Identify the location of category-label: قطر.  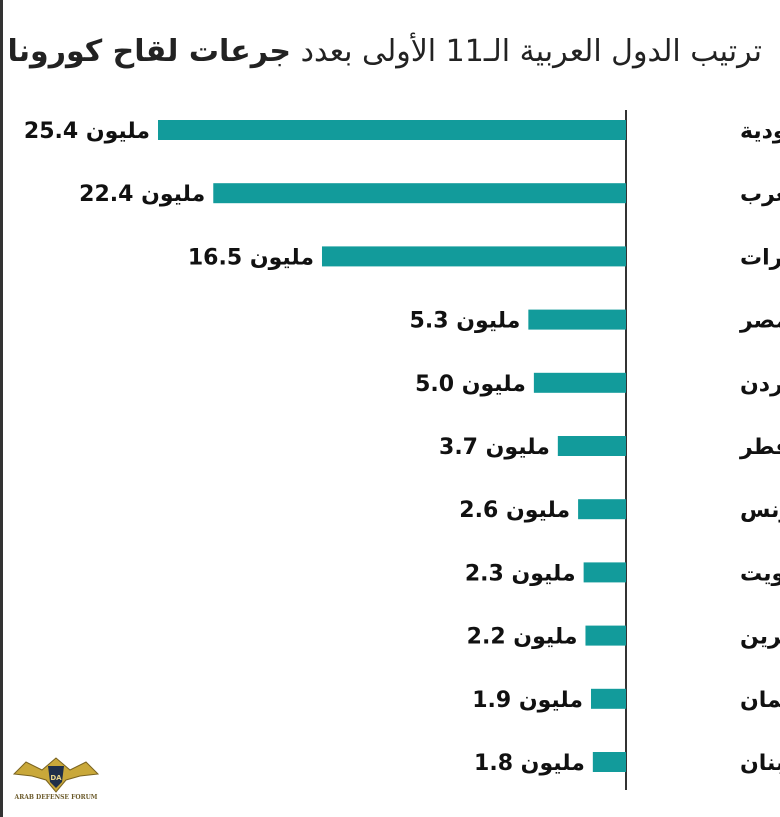
(759, 447).